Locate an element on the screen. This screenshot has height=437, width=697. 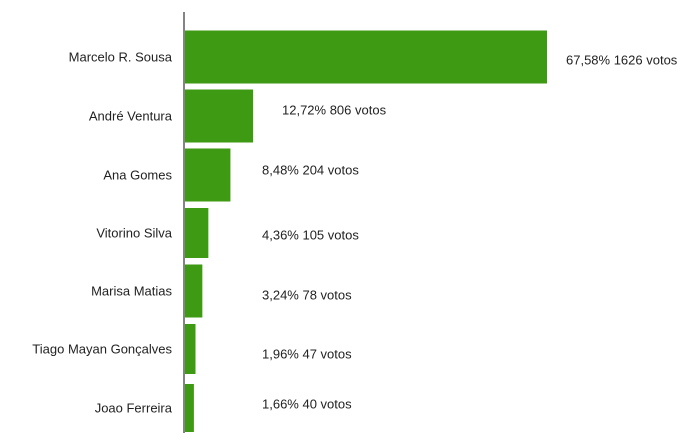
category-label: Vitorino Silva is located at coordinates (134, 233).